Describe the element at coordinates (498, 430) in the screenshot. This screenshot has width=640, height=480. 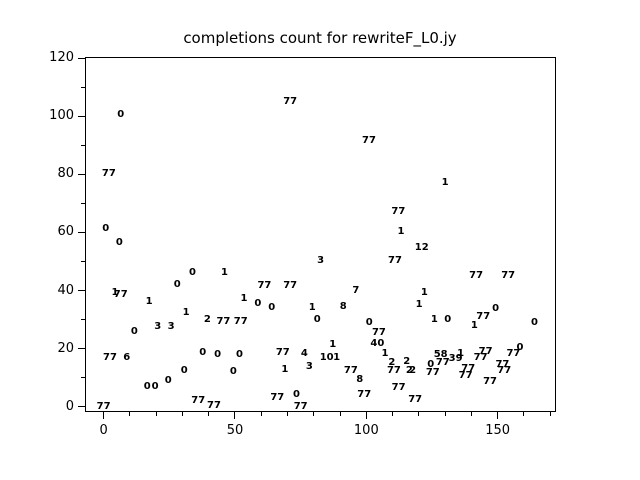
I see `x-tick-label: 150` at that location.